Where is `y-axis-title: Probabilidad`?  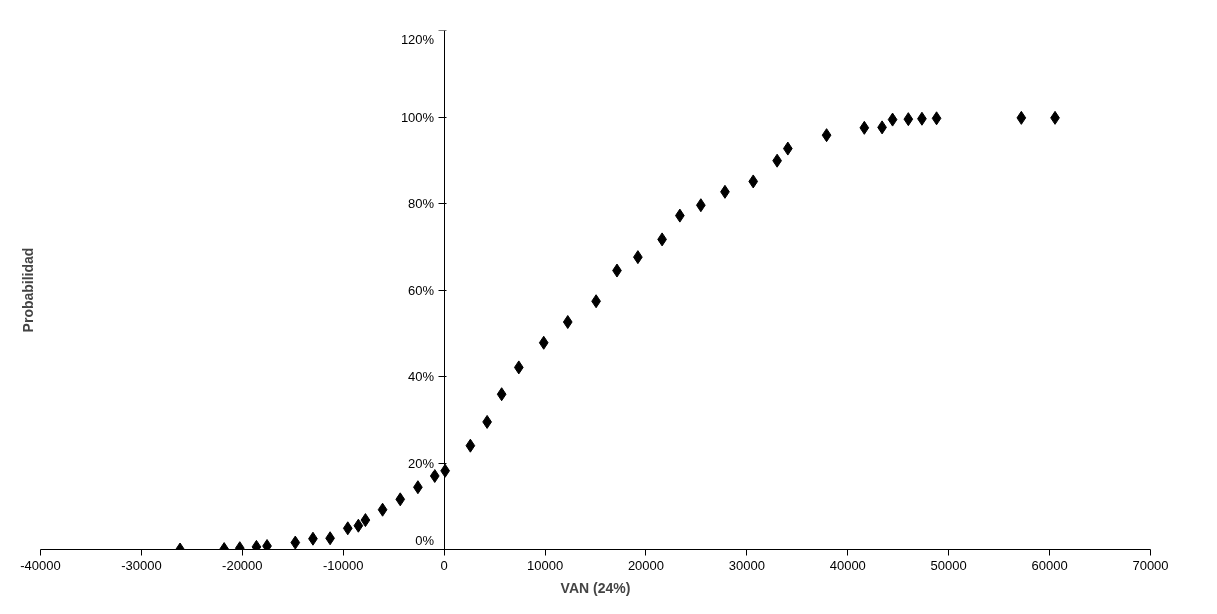 y-axis-title: Probabilidad is located at coordinates (27, 290).